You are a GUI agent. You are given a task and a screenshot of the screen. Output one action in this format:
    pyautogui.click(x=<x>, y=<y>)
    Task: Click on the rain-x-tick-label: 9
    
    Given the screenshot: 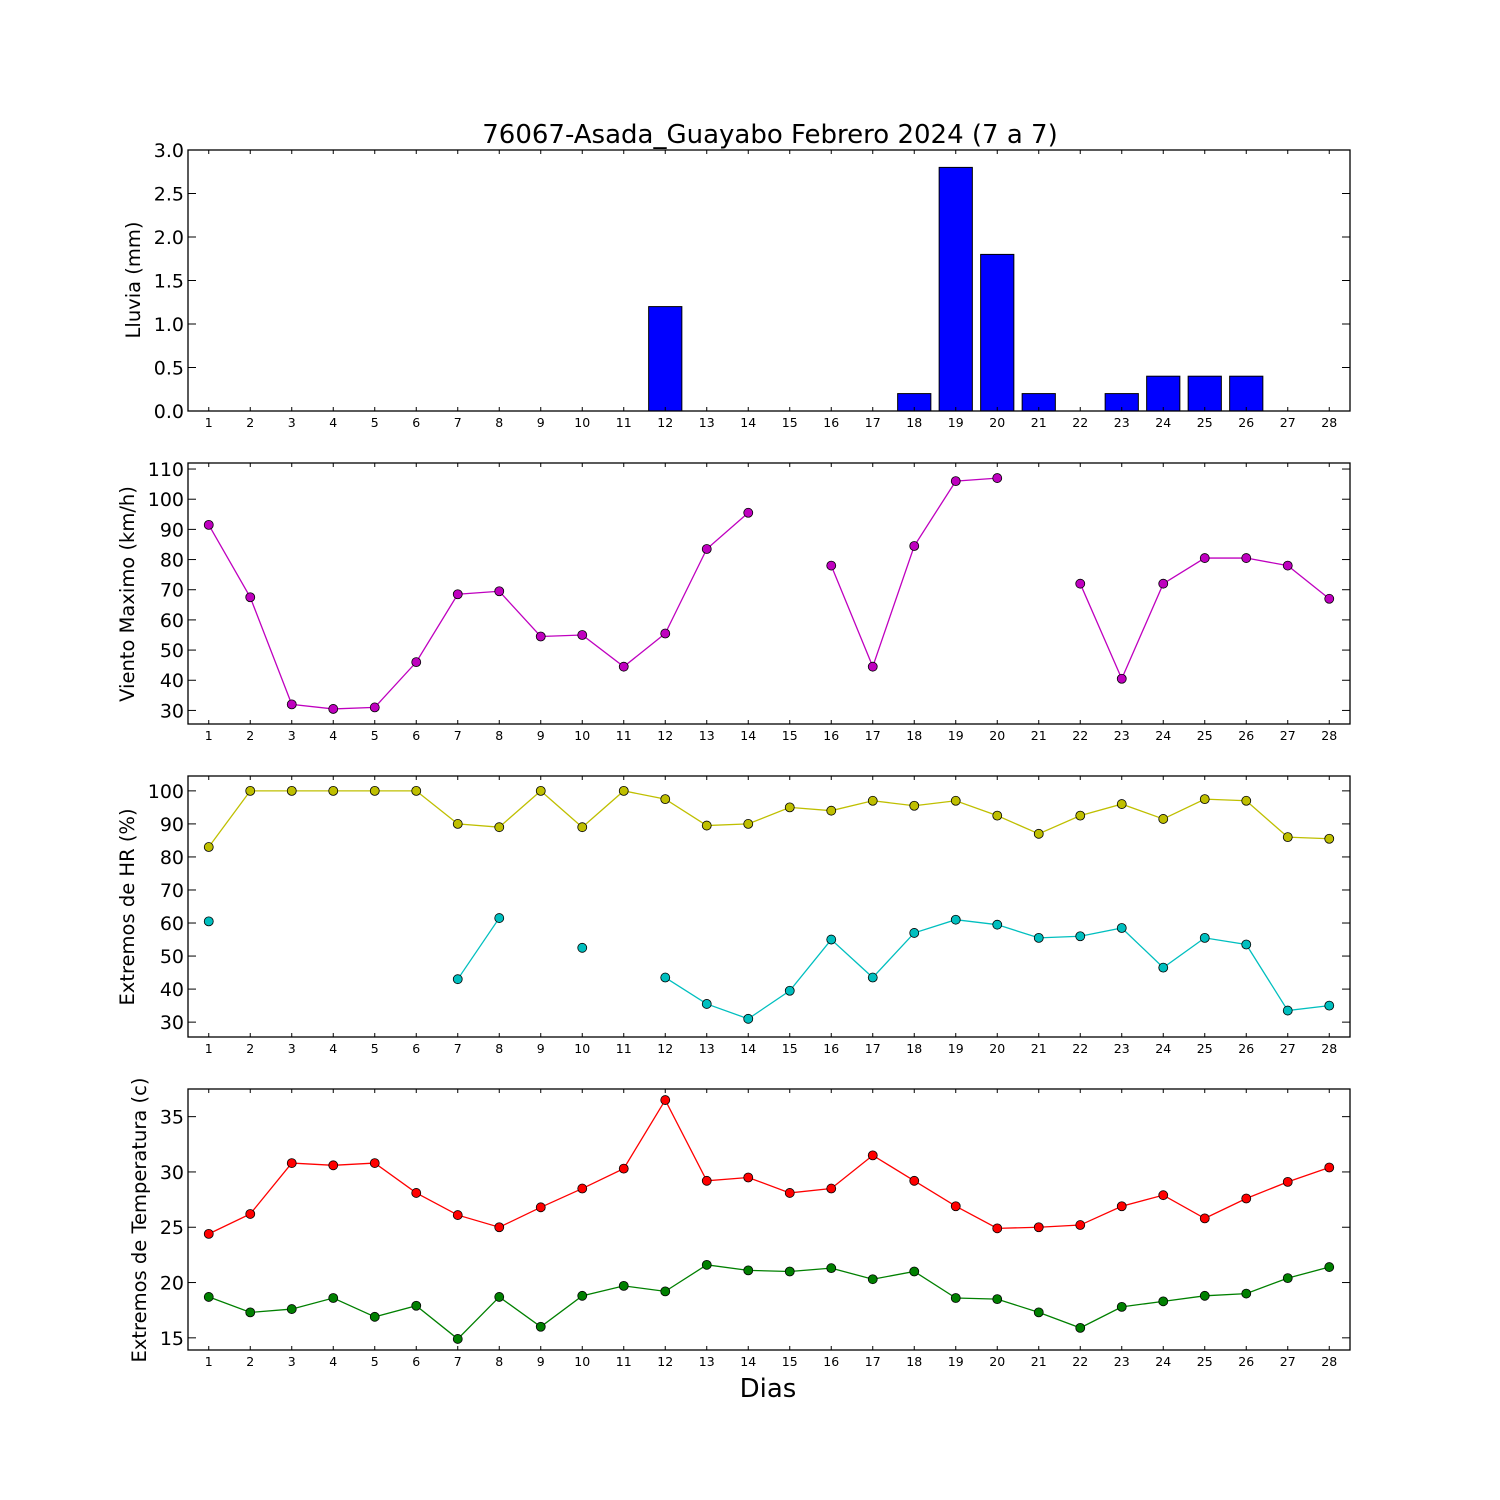 What is the action you would take?
    pyautogui.click(x=541, y=422)
    